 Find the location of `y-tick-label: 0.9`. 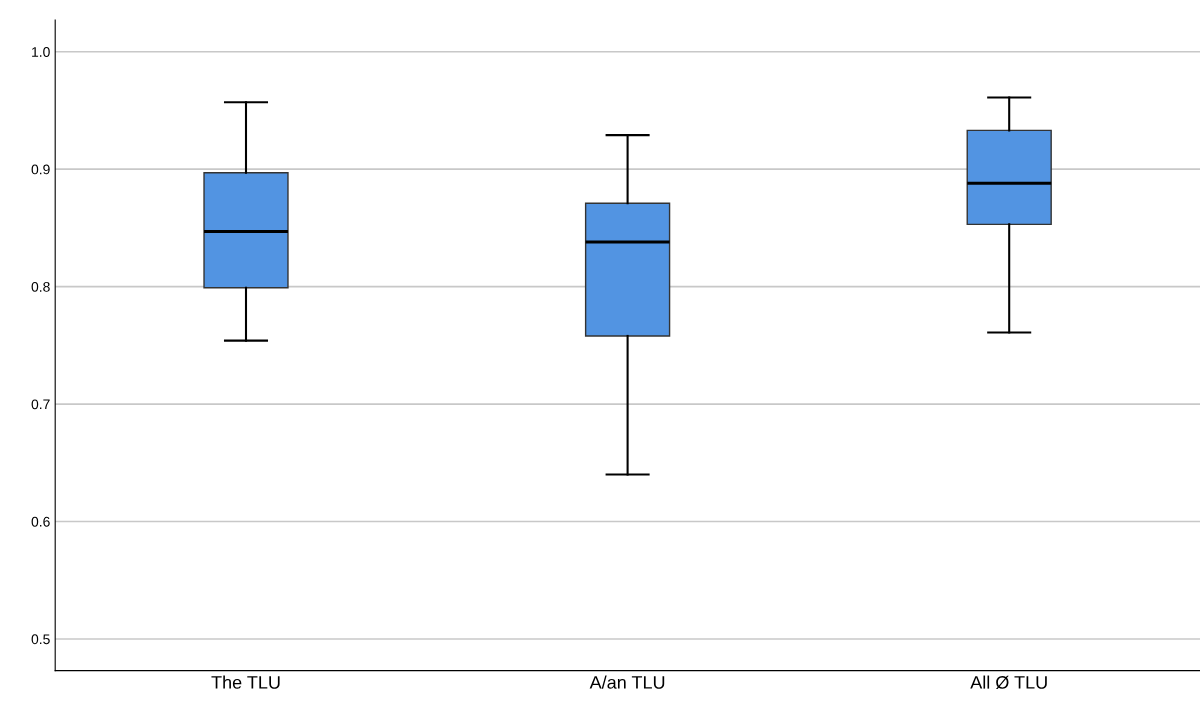

y-tick-label: 0.9 is located at coordinates (40, 169).